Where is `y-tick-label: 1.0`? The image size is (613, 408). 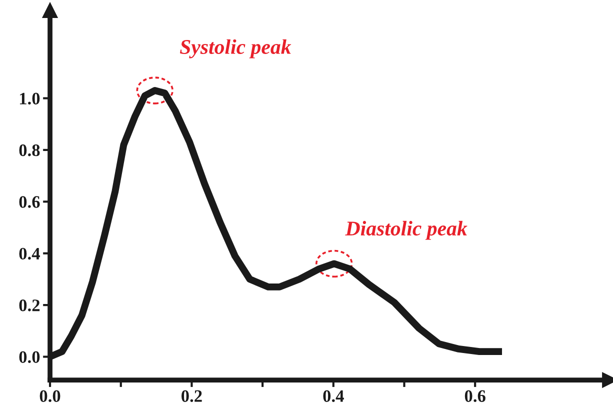 y-tick-label: 1.0 is located at coordinates (30, 98).